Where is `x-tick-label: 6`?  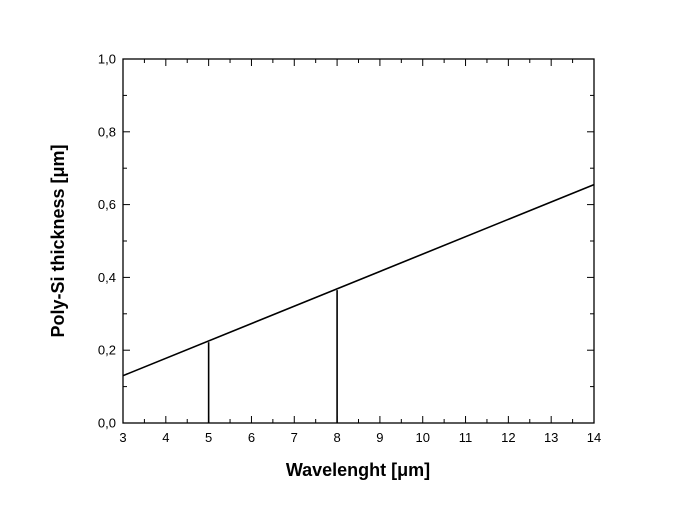 x-tick-label: 6 is located at coordinates (251, 437).